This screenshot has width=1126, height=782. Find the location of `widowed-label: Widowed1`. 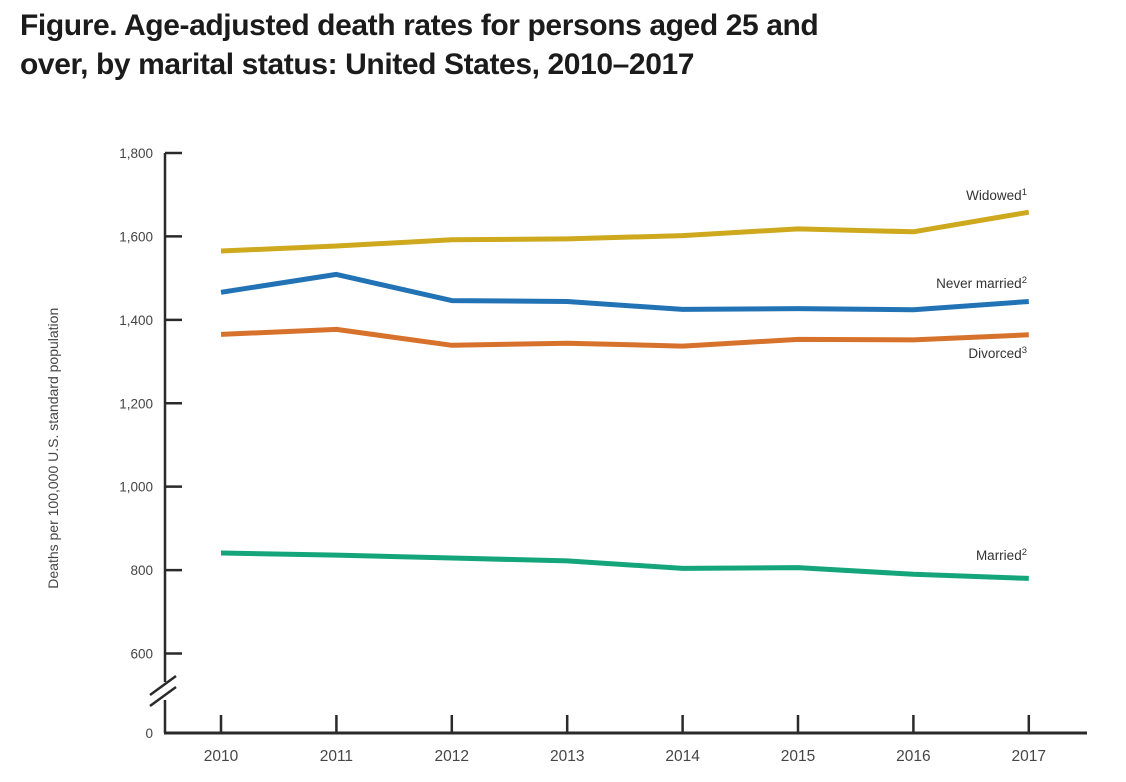

widowed-label: Widowed1 is located at coordinates (996, 195).